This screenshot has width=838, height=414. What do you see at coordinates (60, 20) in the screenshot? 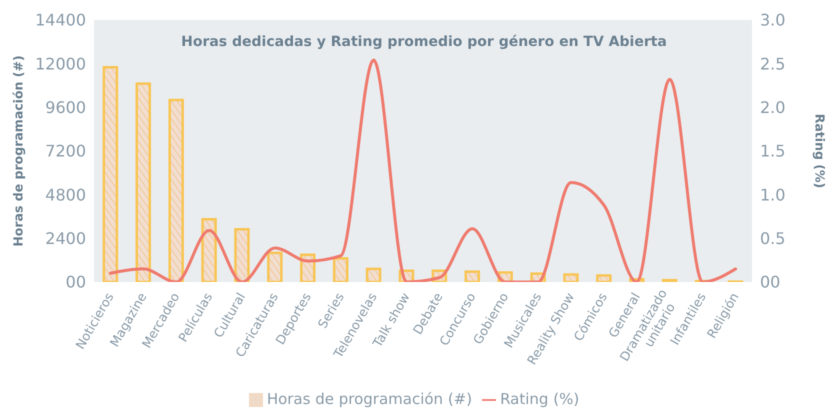
I see `y-tick-label: 14400` at bounding box center [60, 20].